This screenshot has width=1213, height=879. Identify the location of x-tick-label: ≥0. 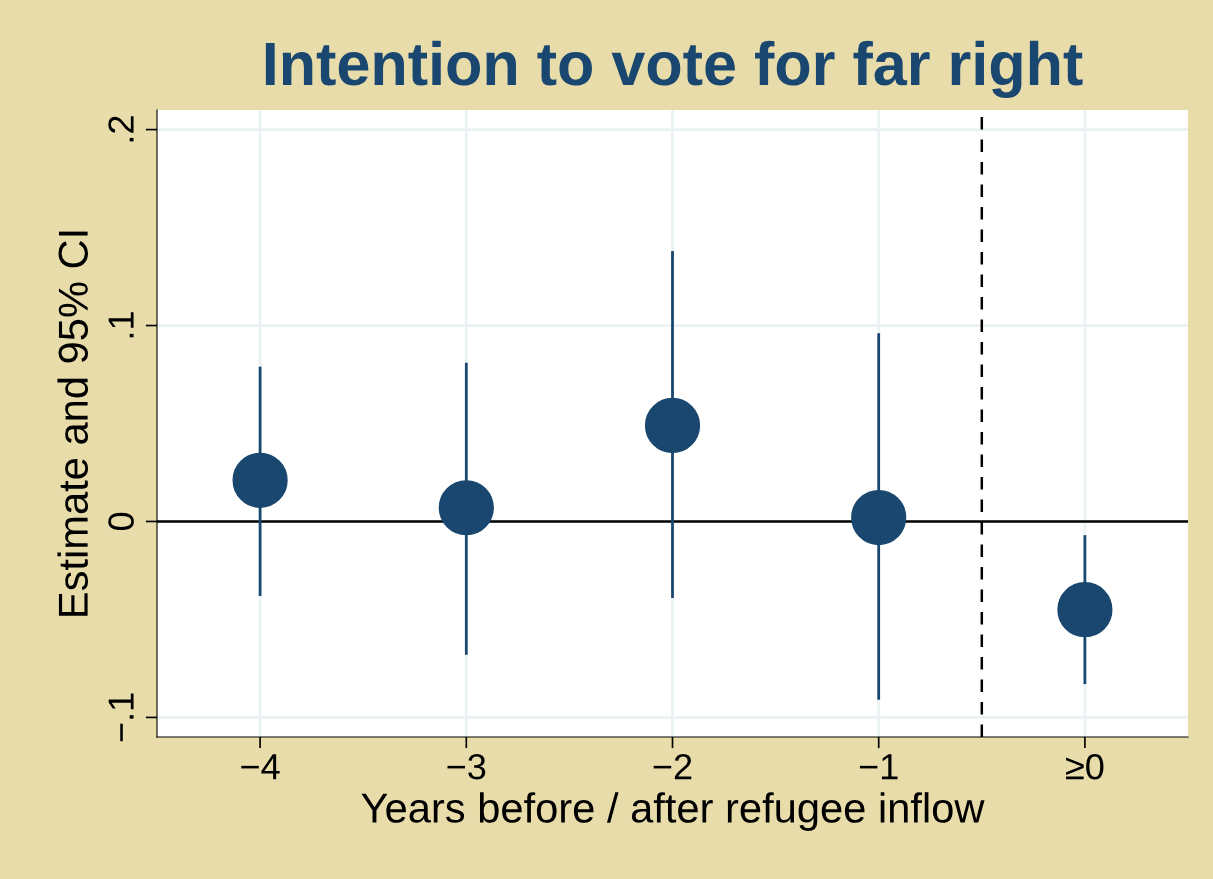
(1085, 766).